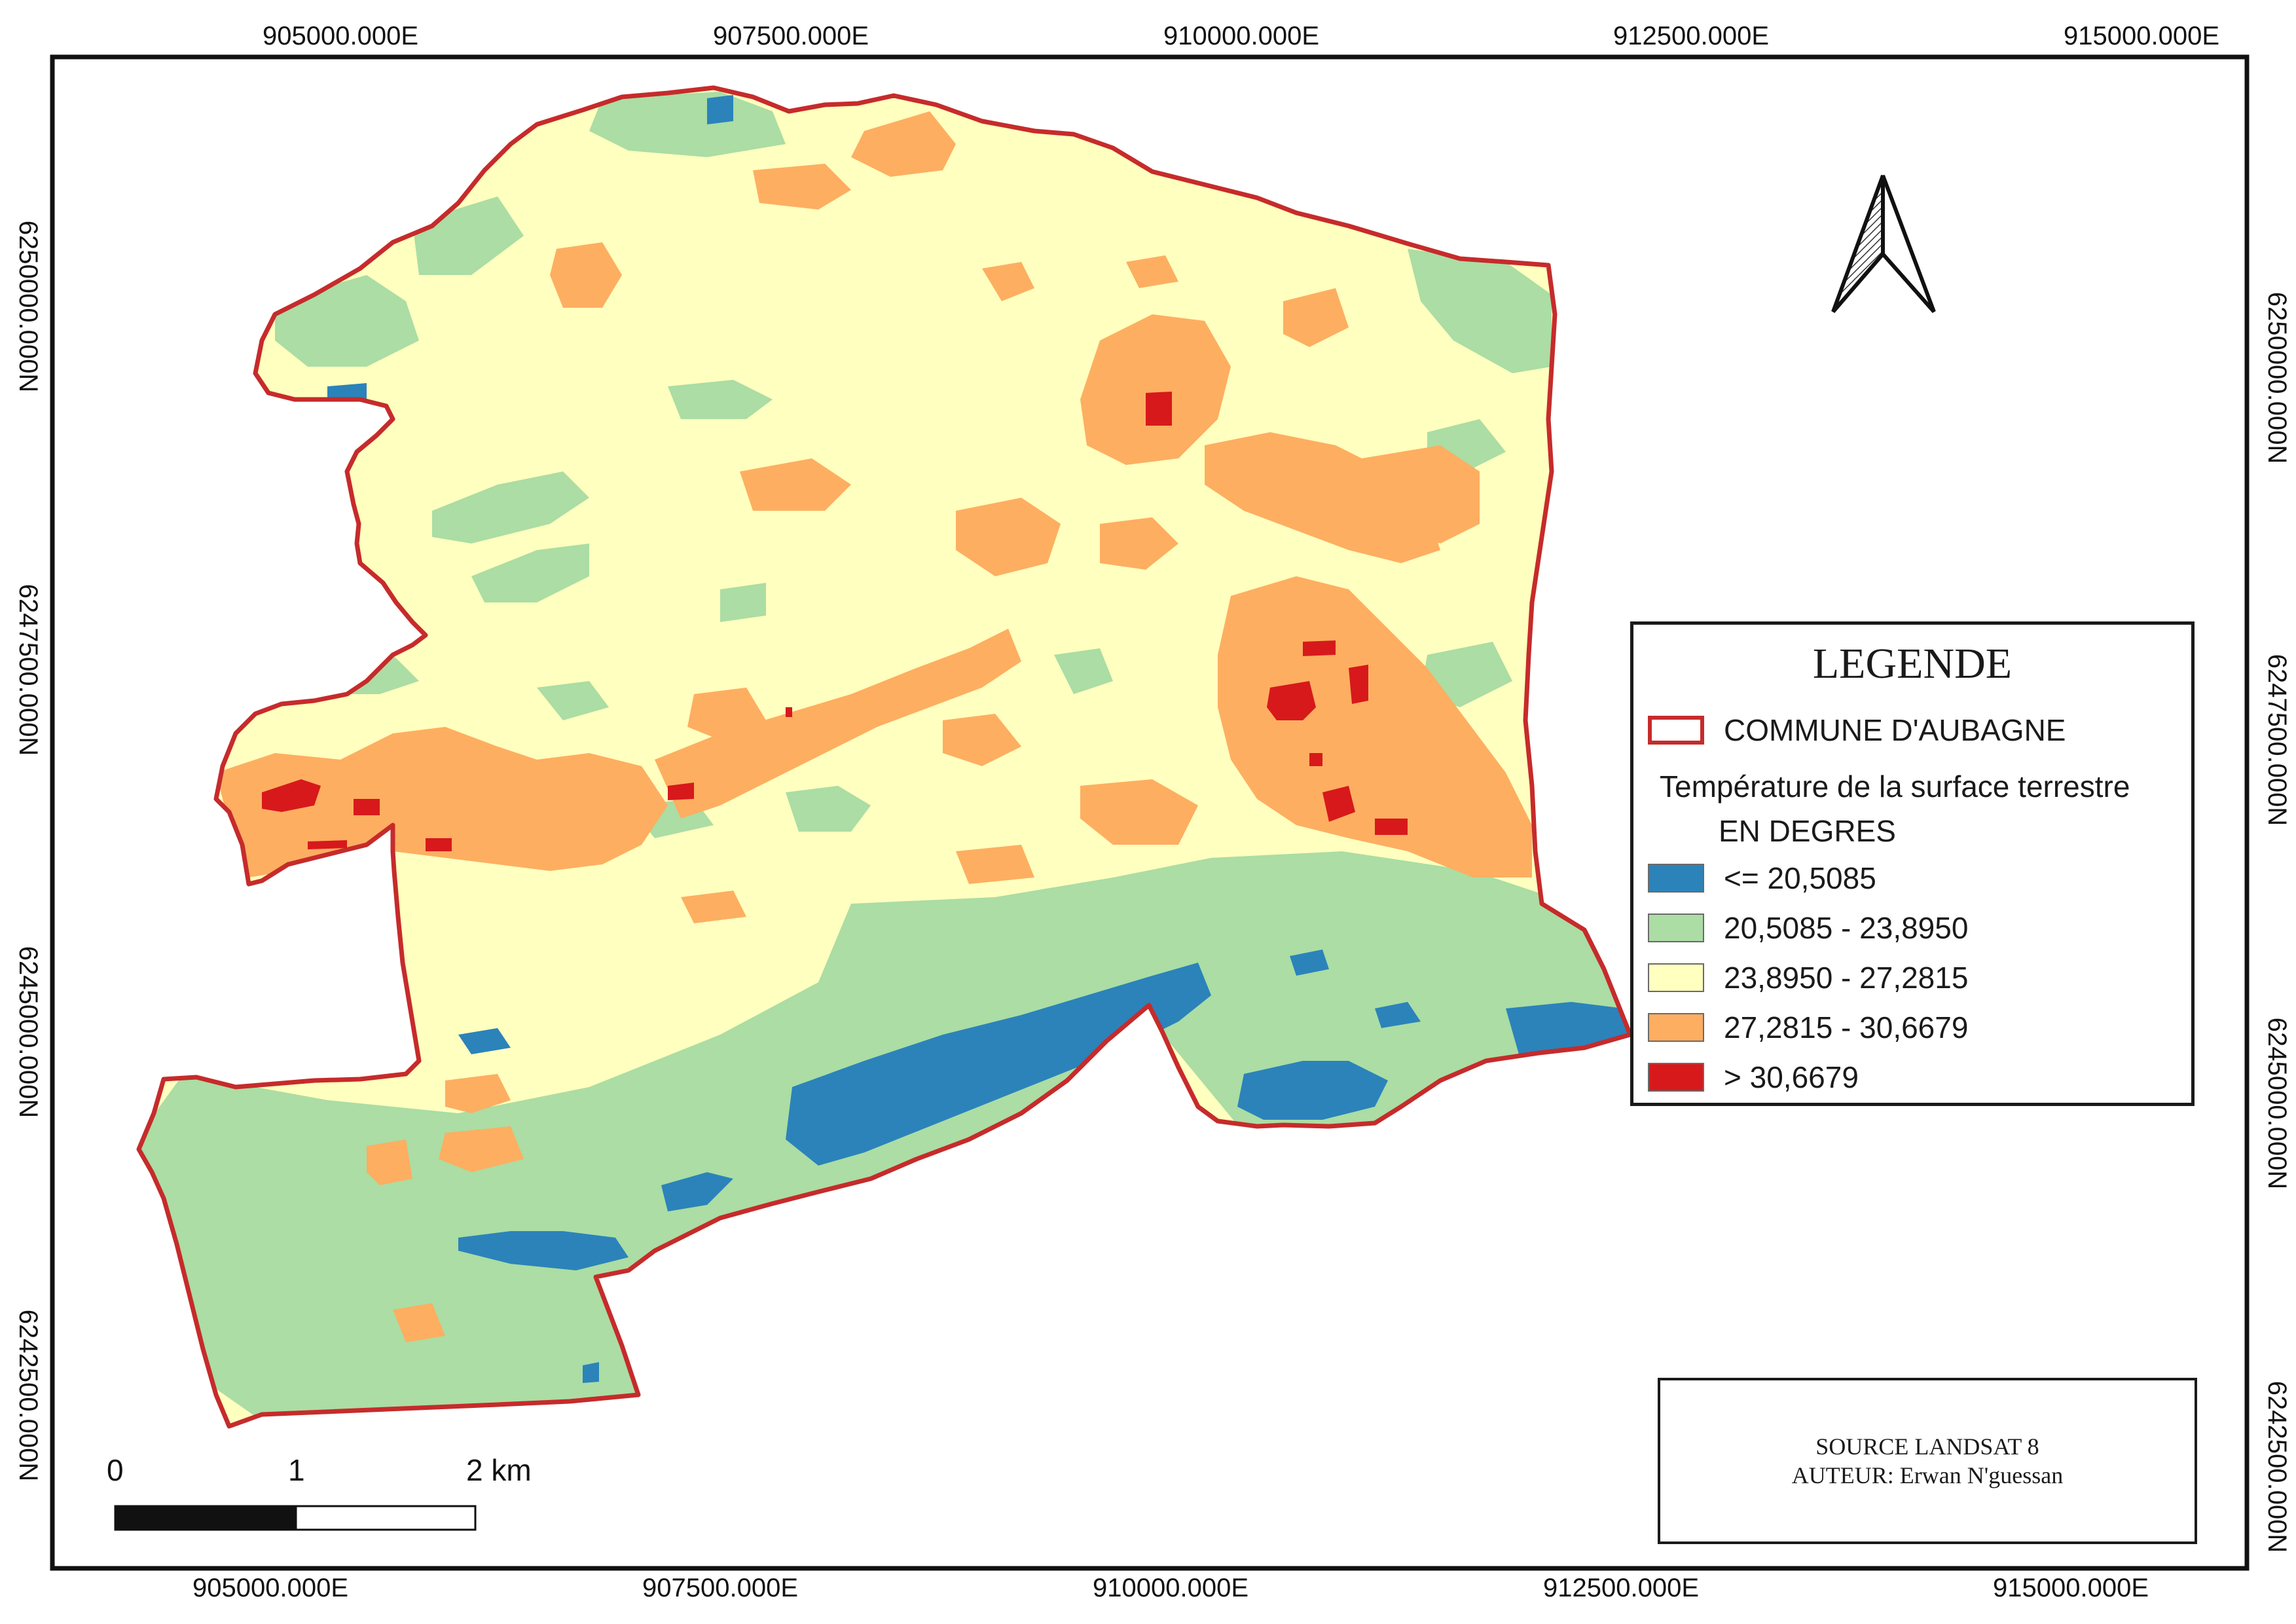 Image resolution: width=2296 pixels, height=1624 pixels. I want to click on north-arrow-icon, so click(1883, 243).